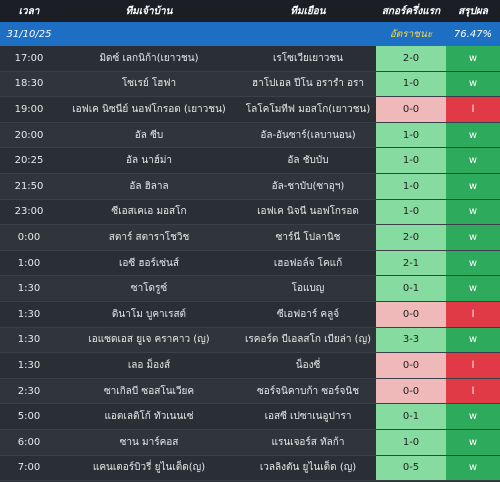  Describe the element at coordinates (308, 442) in the screenshot. I see `away-team: แรนเจอร์ส ทัลก้า` at that location.